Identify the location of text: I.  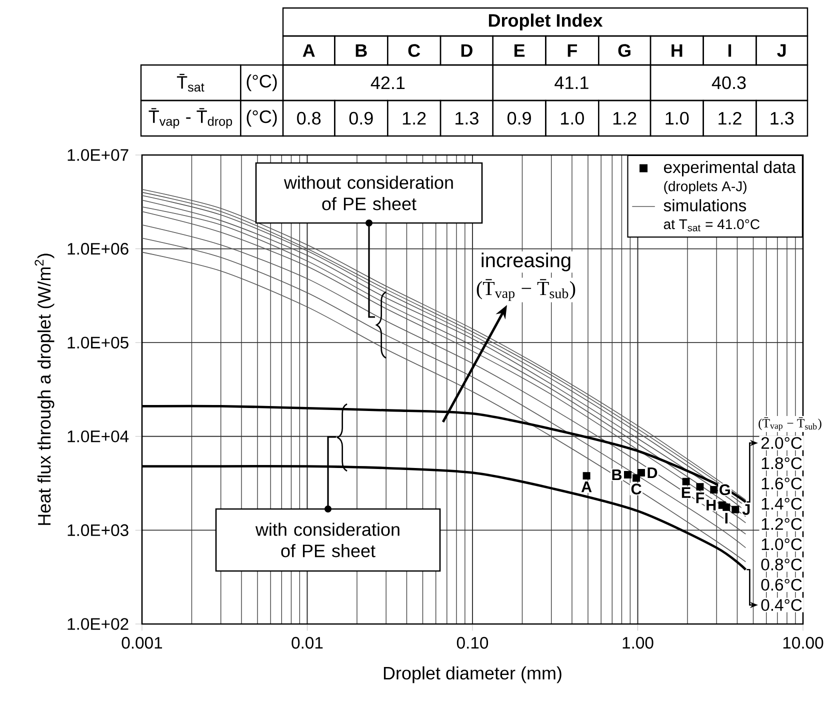
(730, 50).